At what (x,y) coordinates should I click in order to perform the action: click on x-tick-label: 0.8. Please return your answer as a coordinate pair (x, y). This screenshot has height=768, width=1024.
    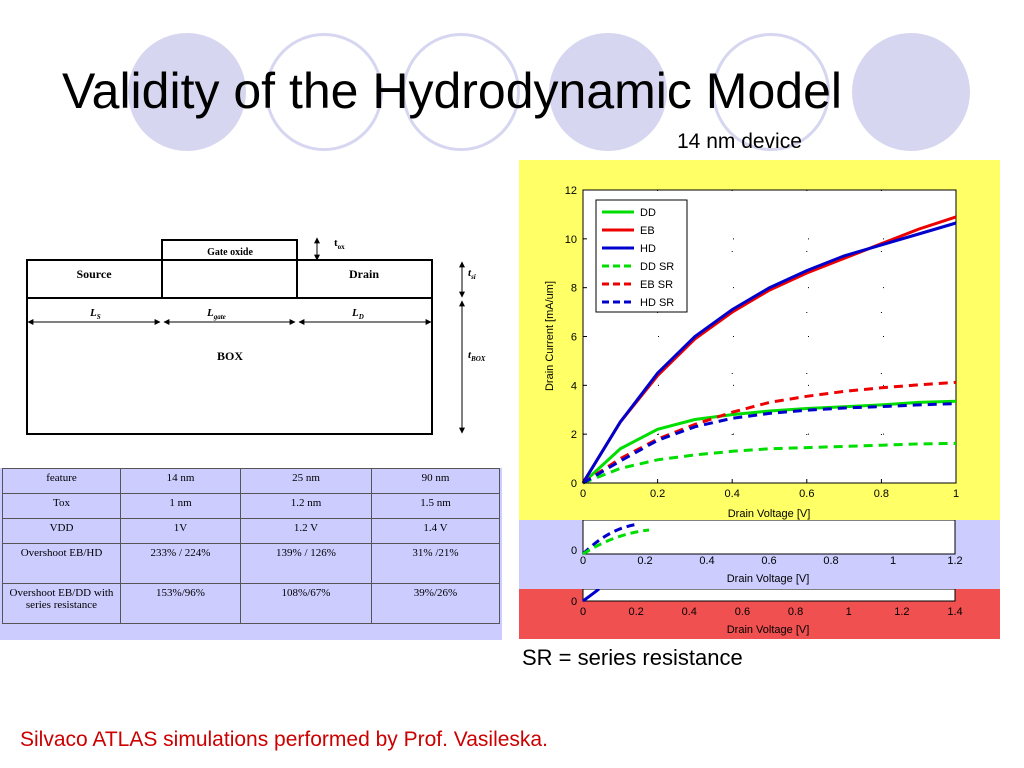
    Looking at the image, I should click on (881, 494).